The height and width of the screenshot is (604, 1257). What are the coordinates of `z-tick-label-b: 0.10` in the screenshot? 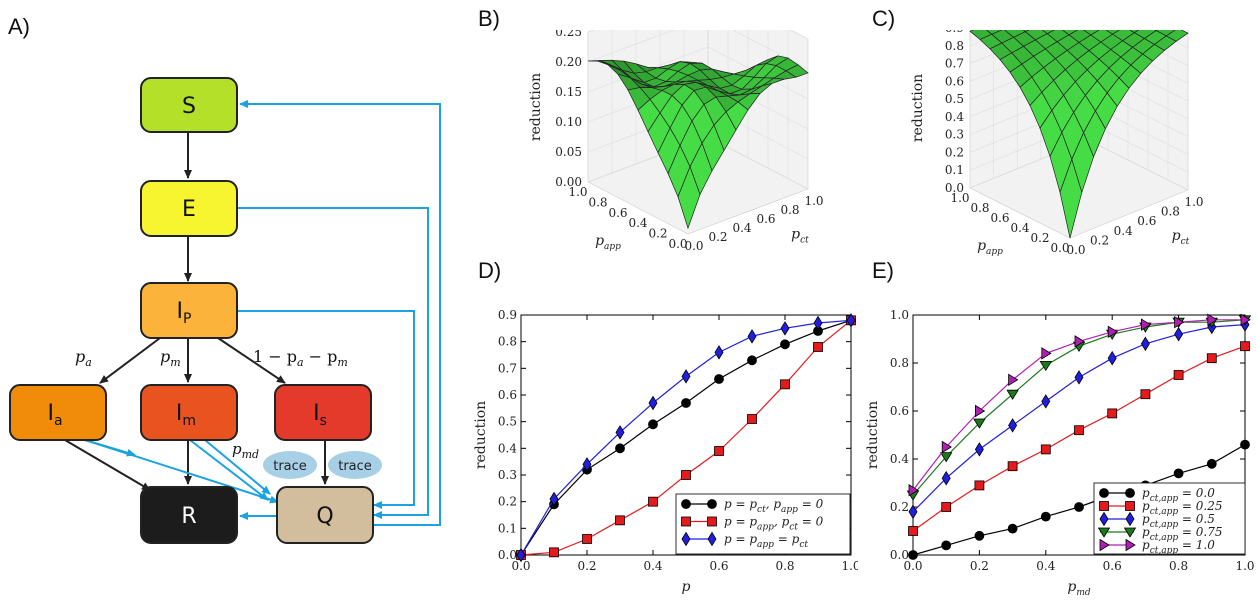 It's located at (568, 122).